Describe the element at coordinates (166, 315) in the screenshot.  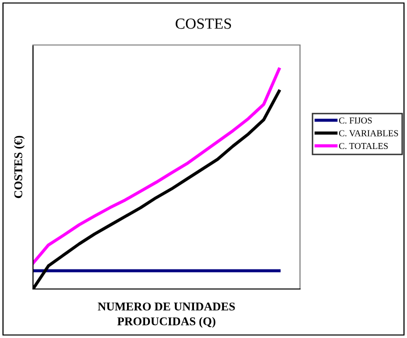
I see `x-axis-title: NUMERO DE UNIDADES PRODUCIDAS (Q)` at that location.